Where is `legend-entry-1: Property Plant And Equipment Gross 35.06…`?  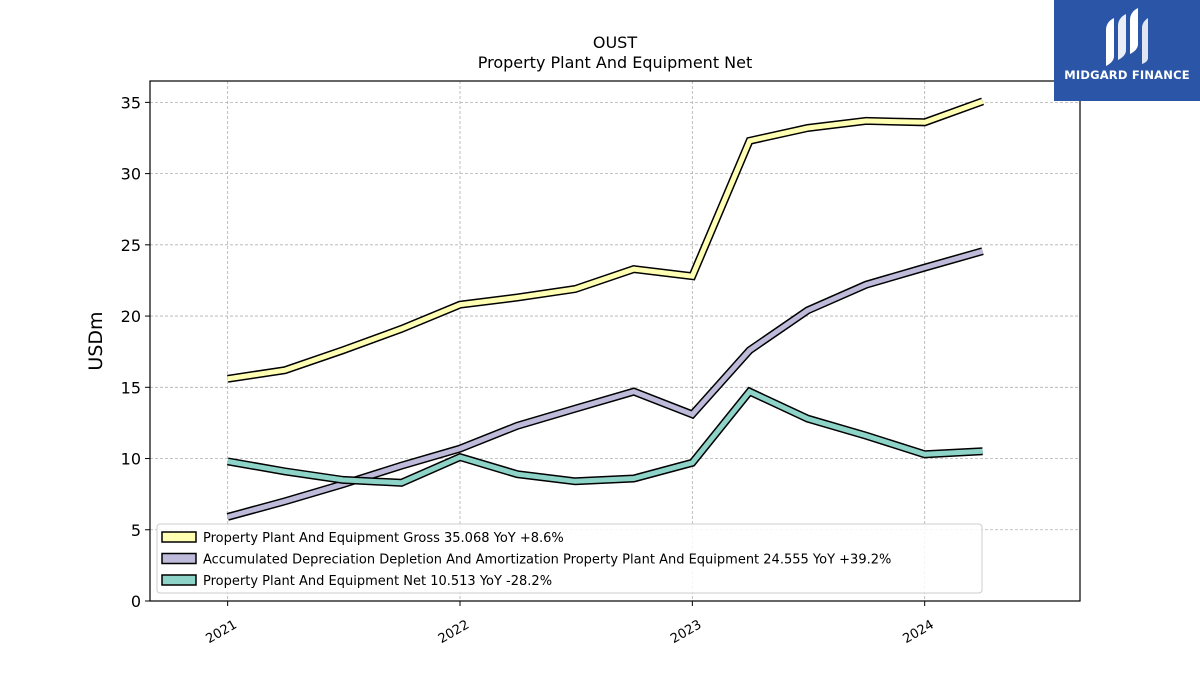
legend-entry-1: Property Plant And Equipment Gross 35.06… is located at coordinates (383, 538).